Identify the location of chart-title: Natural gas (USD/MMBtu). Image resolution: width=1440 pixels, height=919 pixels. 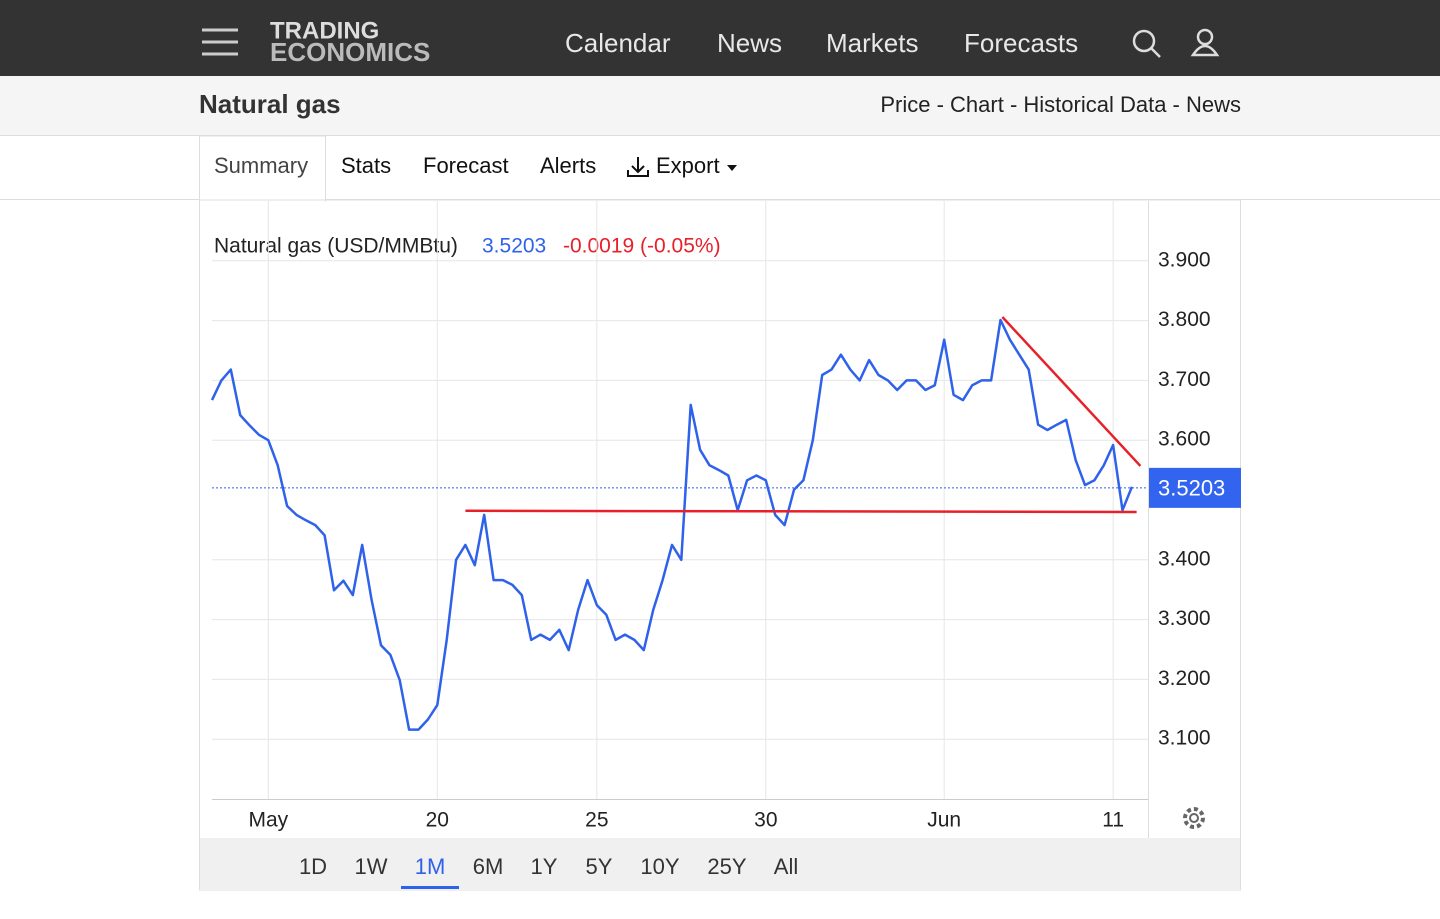
(336, 246).